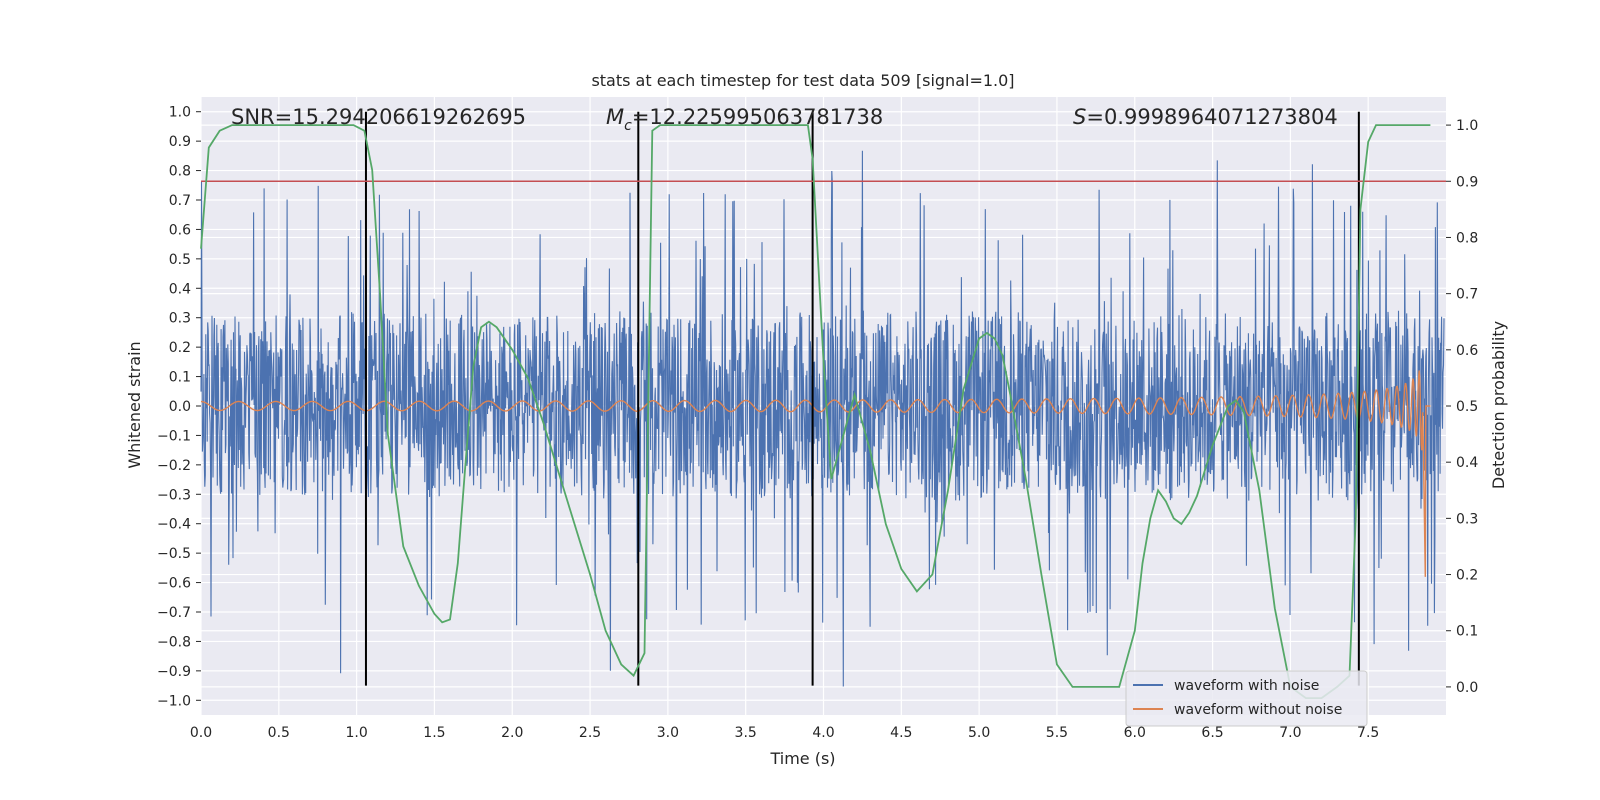 Image resolution: width=1600 pixels, height=800 pixels. I want to click on y-tick-label: 0.8, so click(180, 172).